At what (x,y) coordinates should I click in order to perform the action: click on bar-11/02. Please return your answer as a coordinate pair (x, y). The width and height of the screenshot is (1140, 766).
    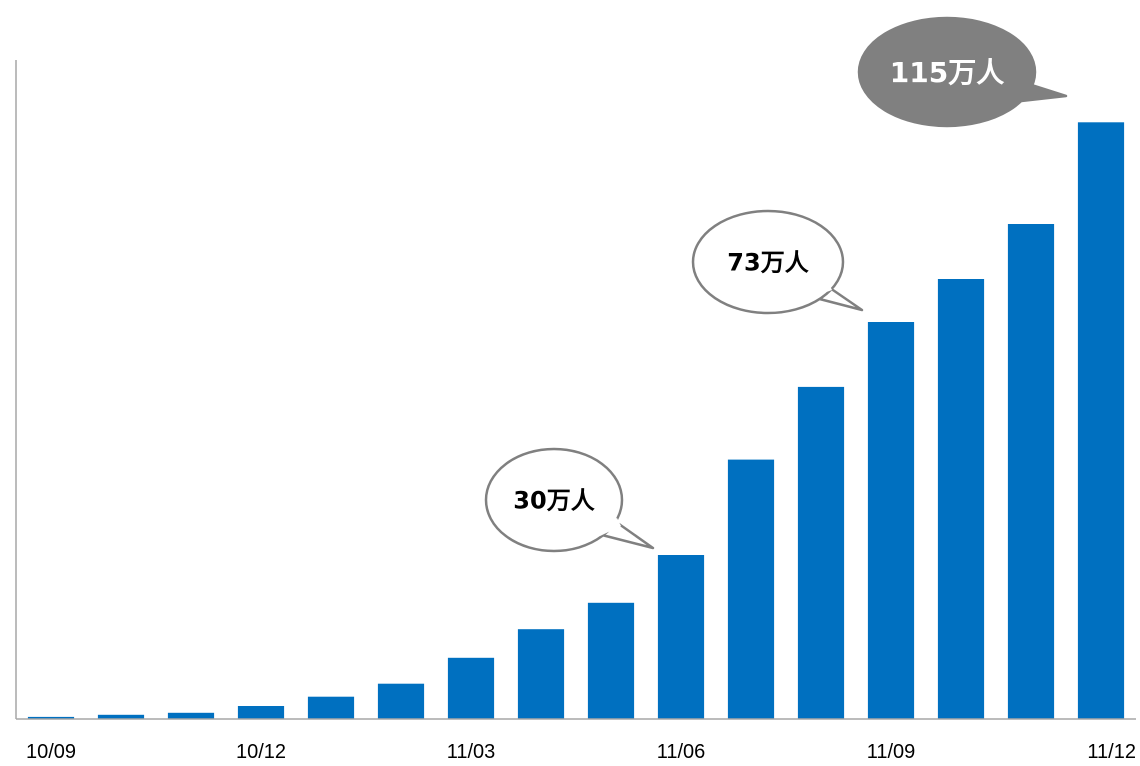
    Looking at the image, I should click on (401, 701).